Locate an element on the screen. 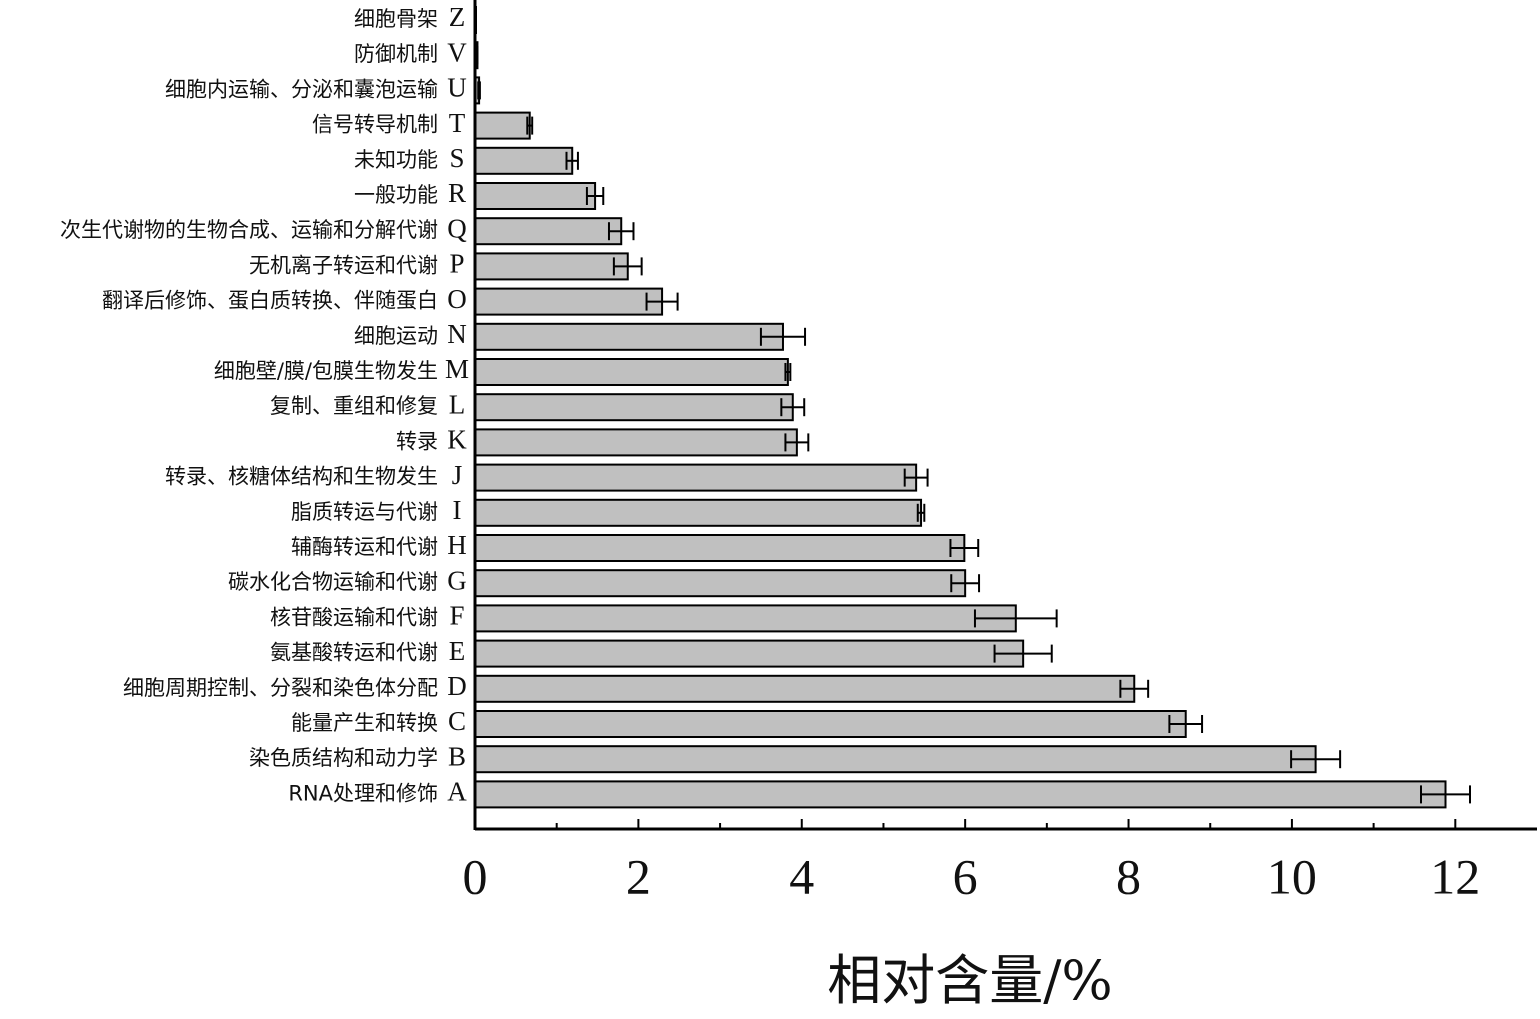 This screenshot has height=1019, width=1540. category-label: RNA处理和修饰 is located at coordinates (363, 793).